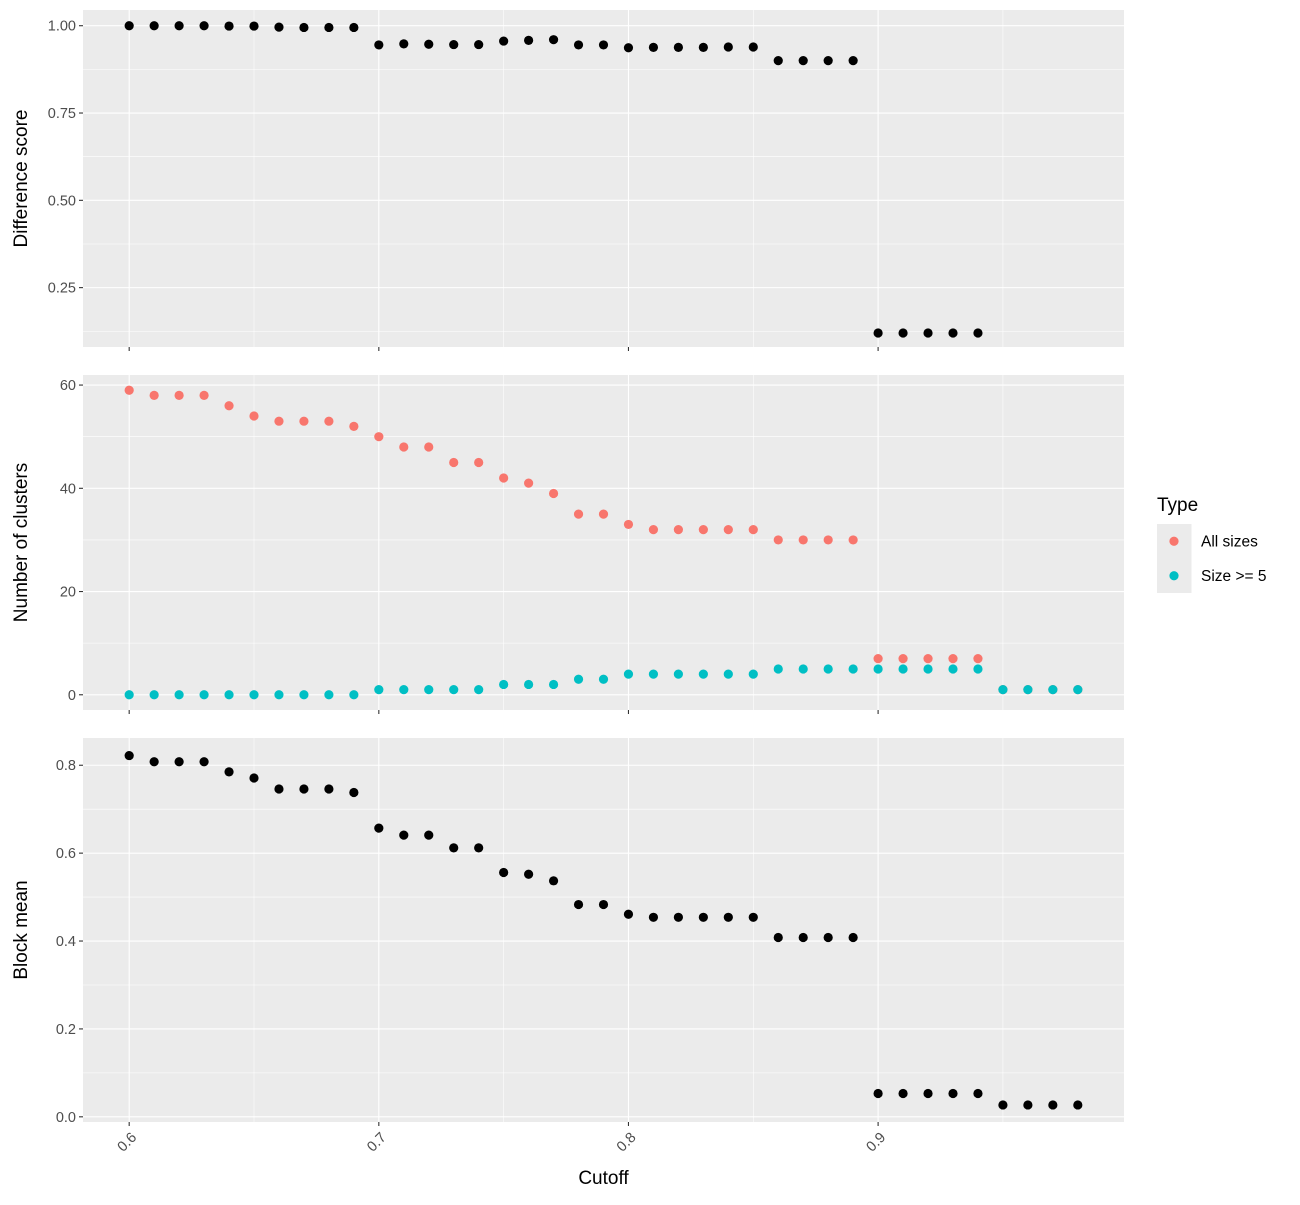 The image size is (1300, 1205). What do you see at coordinates (66, 854) in the screenshot?
I see `y-tick-label: 0.6` at bounding box center [66, 854].